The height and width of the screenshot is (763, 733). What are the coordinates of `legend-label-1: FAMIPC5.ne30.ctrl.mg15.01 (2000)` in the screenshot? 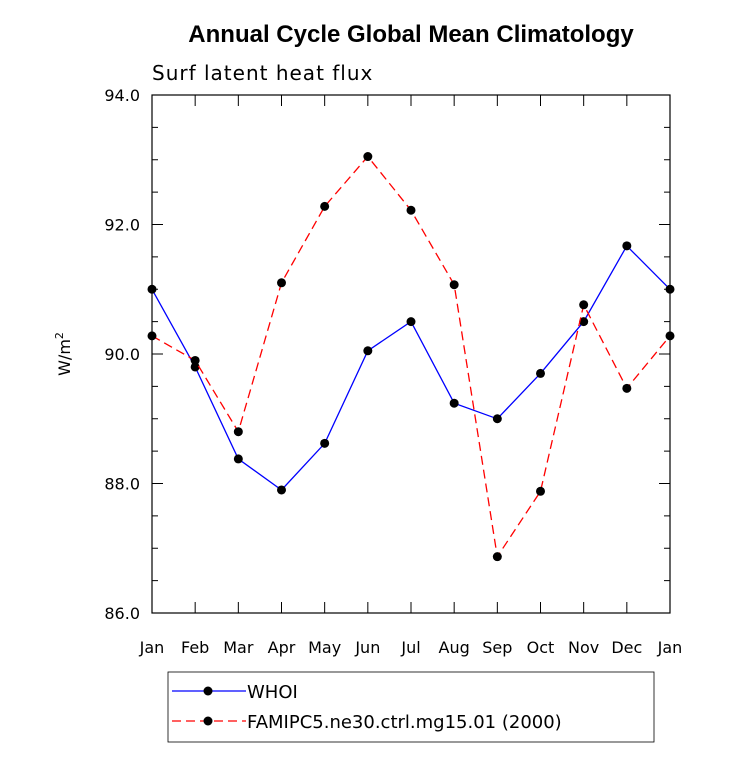 It's located at (404, 722).